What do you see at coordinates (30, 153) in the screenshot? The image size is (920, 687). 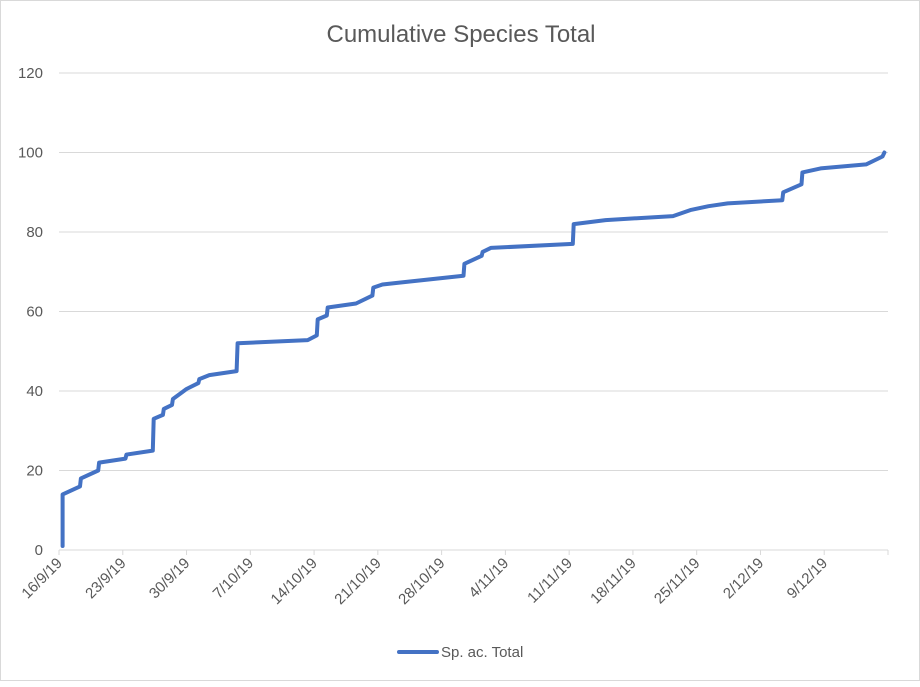 I see `y-tick-label-100: 100` at bounding box center [30, 153].